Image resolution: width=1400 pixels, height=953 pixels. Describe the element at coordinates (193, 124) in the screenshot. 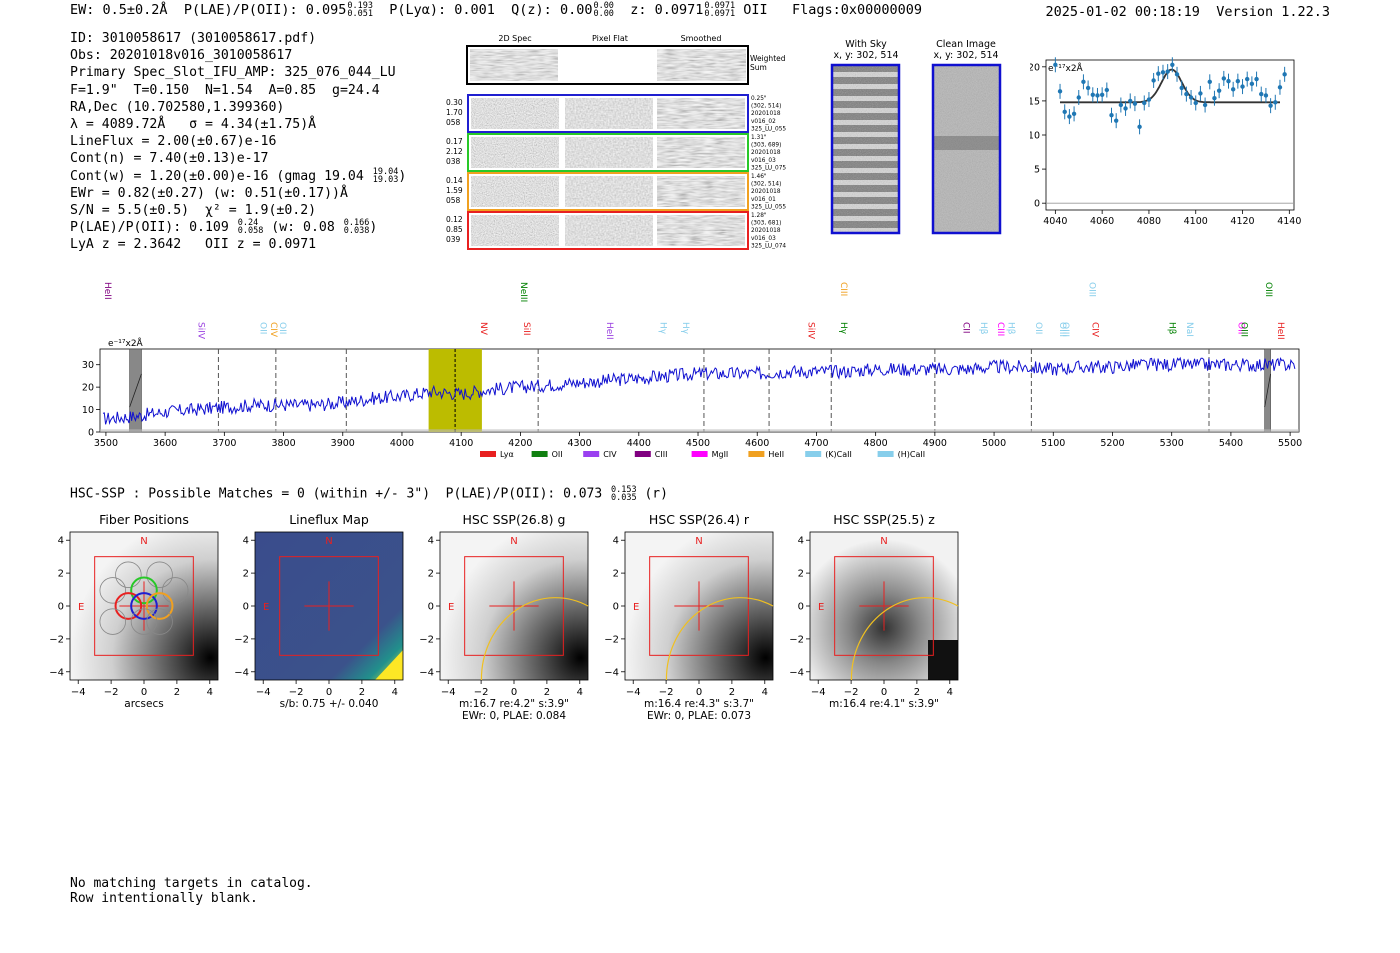

I see `info-lambda: λ = 4089.72Å σ = 4.34(±1.75)Å` at that location.